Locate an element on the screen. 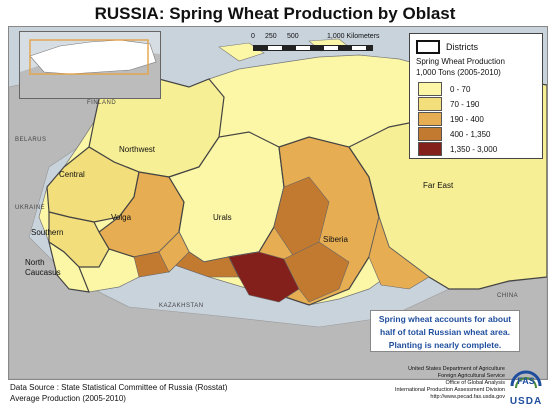 Image resolution: width=550 pixels, height=412 pixels. legend-class-label: 70 - 190 is located at coordinates (464, 104).